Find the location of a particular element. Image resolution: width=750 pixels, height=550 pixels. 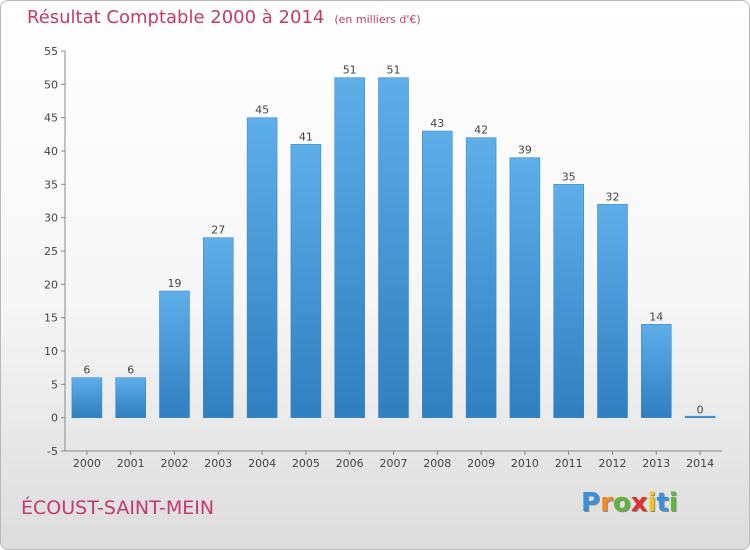

bar-2011 is located at coordinates (568, 301).